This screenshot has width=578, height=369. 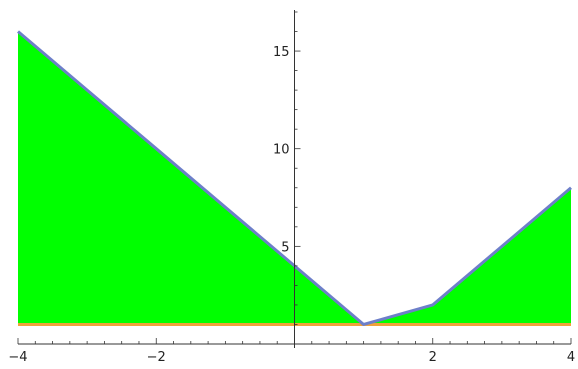 I want to click on y-tick-label: 10, so click(x=281, y=150).